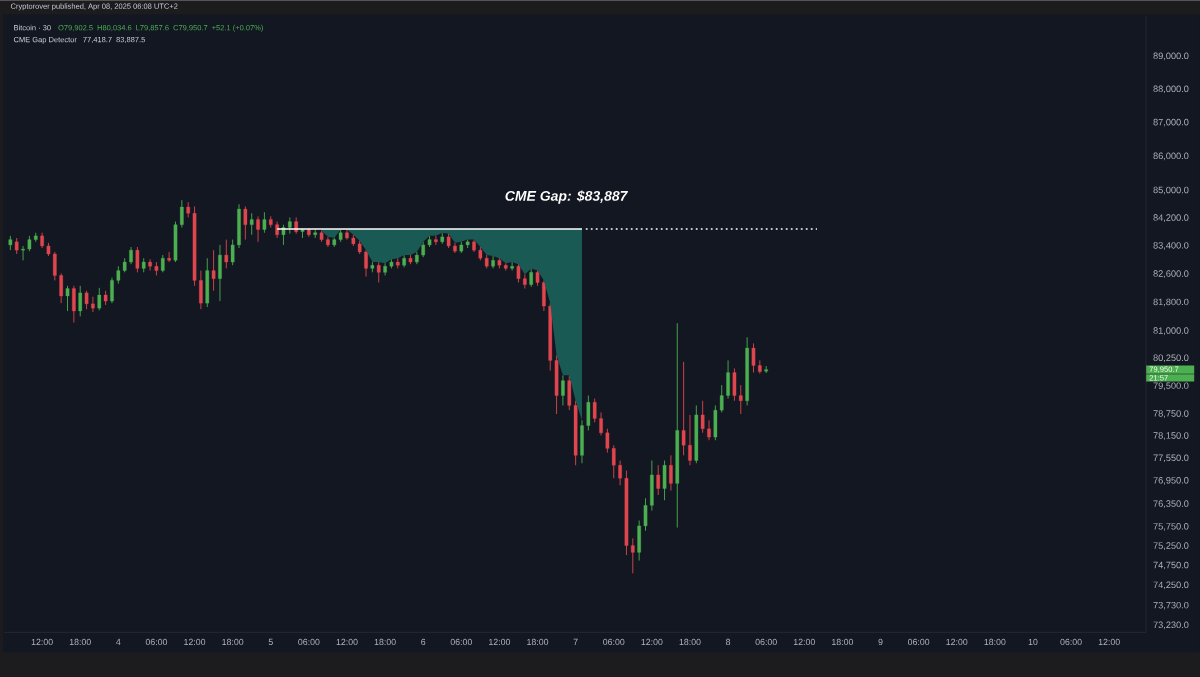 This screenshot has width=1200, height=677. Describe the element at coordinates (1171, 190) in the screenshot. I see `y-tick-label: 85,000.0` at that location.